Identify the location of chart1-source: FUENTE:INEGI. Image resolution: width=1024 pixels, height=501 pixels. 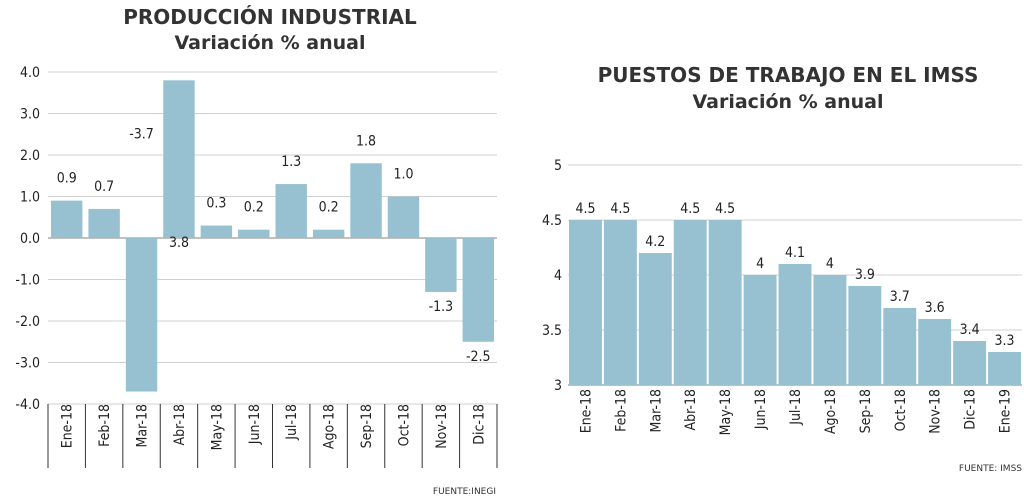
(464, 492).